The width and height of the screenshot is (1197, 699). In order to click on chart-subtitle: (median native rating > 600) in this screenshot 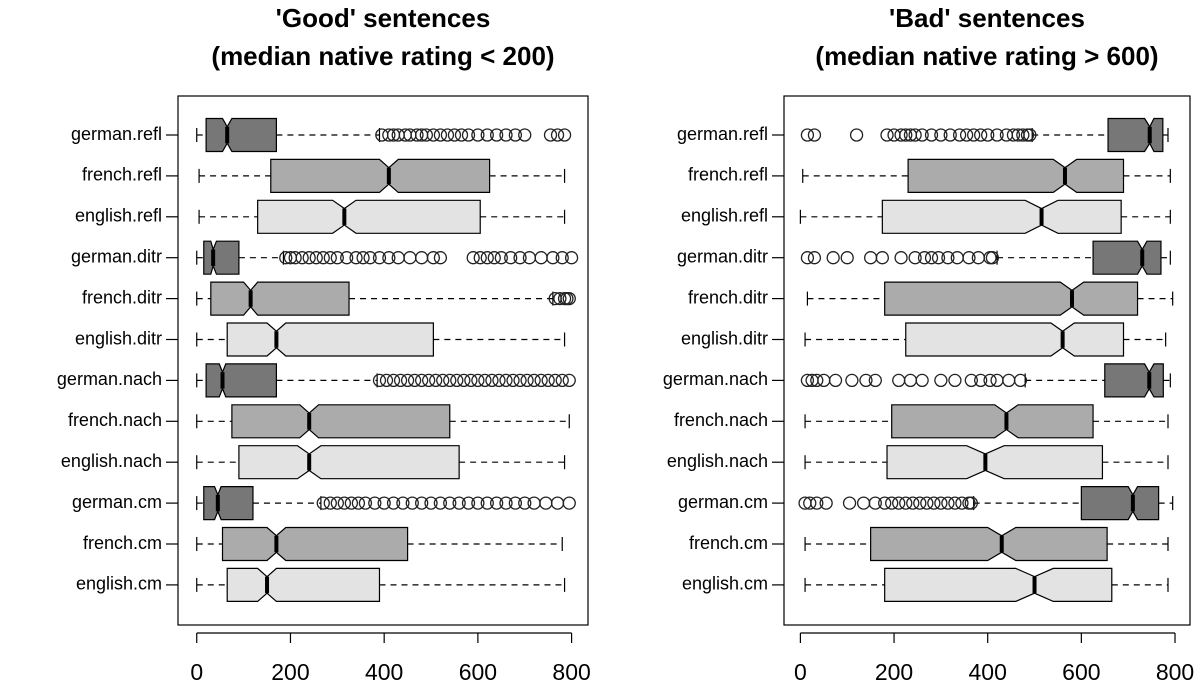, I will do `click(986, 56)`.